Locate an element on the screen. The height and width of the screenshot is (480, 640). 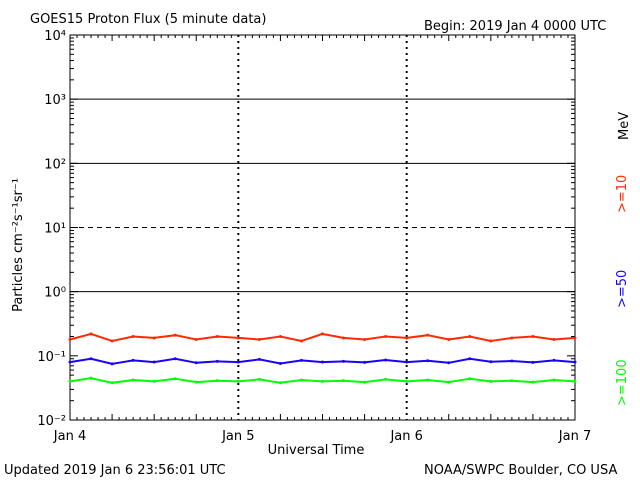
legend-ge10: >=10 is located at coordinates (622, 194).